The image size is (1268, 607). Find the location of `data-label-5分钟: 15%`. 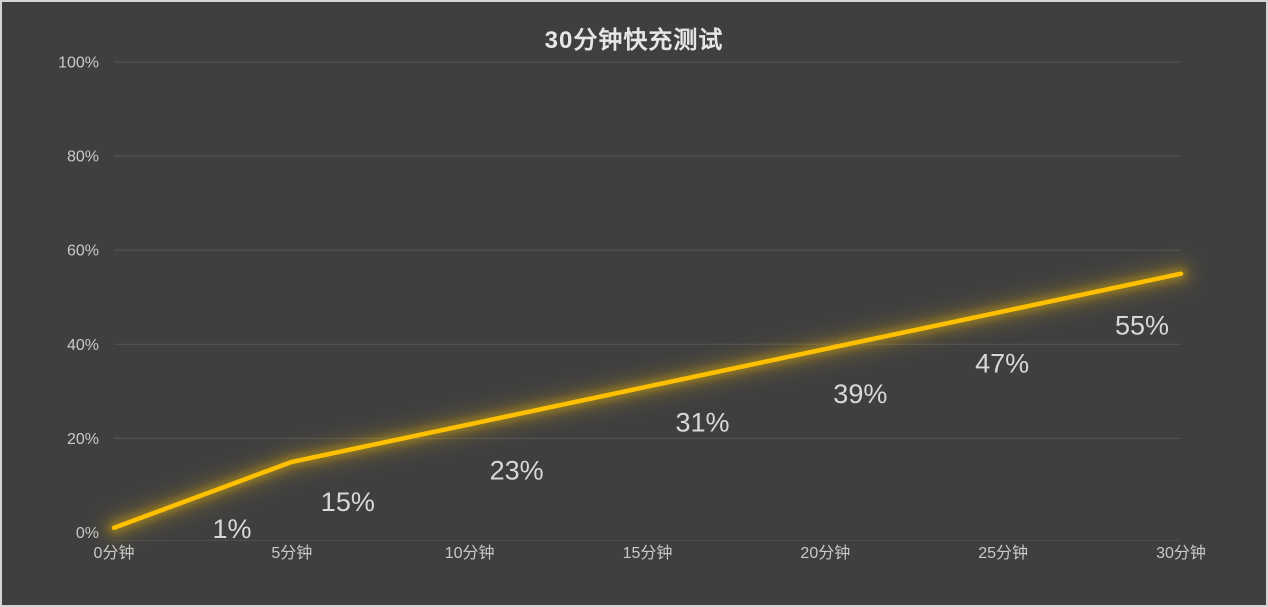

data-label-5分钟: 15% is located at coordinates (348, 502).